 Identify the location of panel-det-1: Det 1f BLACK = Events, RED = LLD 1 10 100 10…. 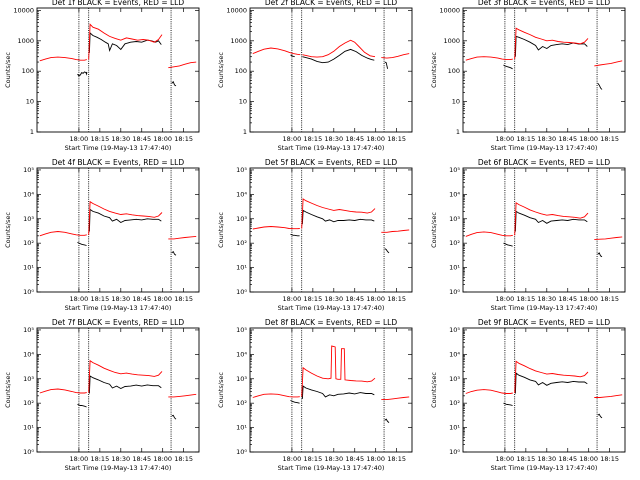
(102, 76).